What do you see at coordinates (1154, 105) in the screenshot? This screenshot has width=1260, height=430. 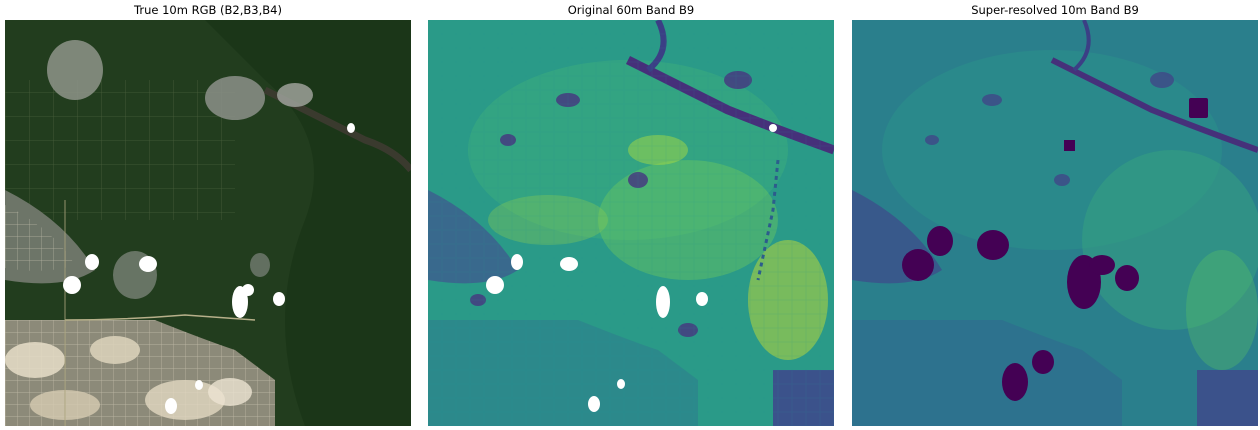 I see `sr-river` at bounding box center [1154, 105].